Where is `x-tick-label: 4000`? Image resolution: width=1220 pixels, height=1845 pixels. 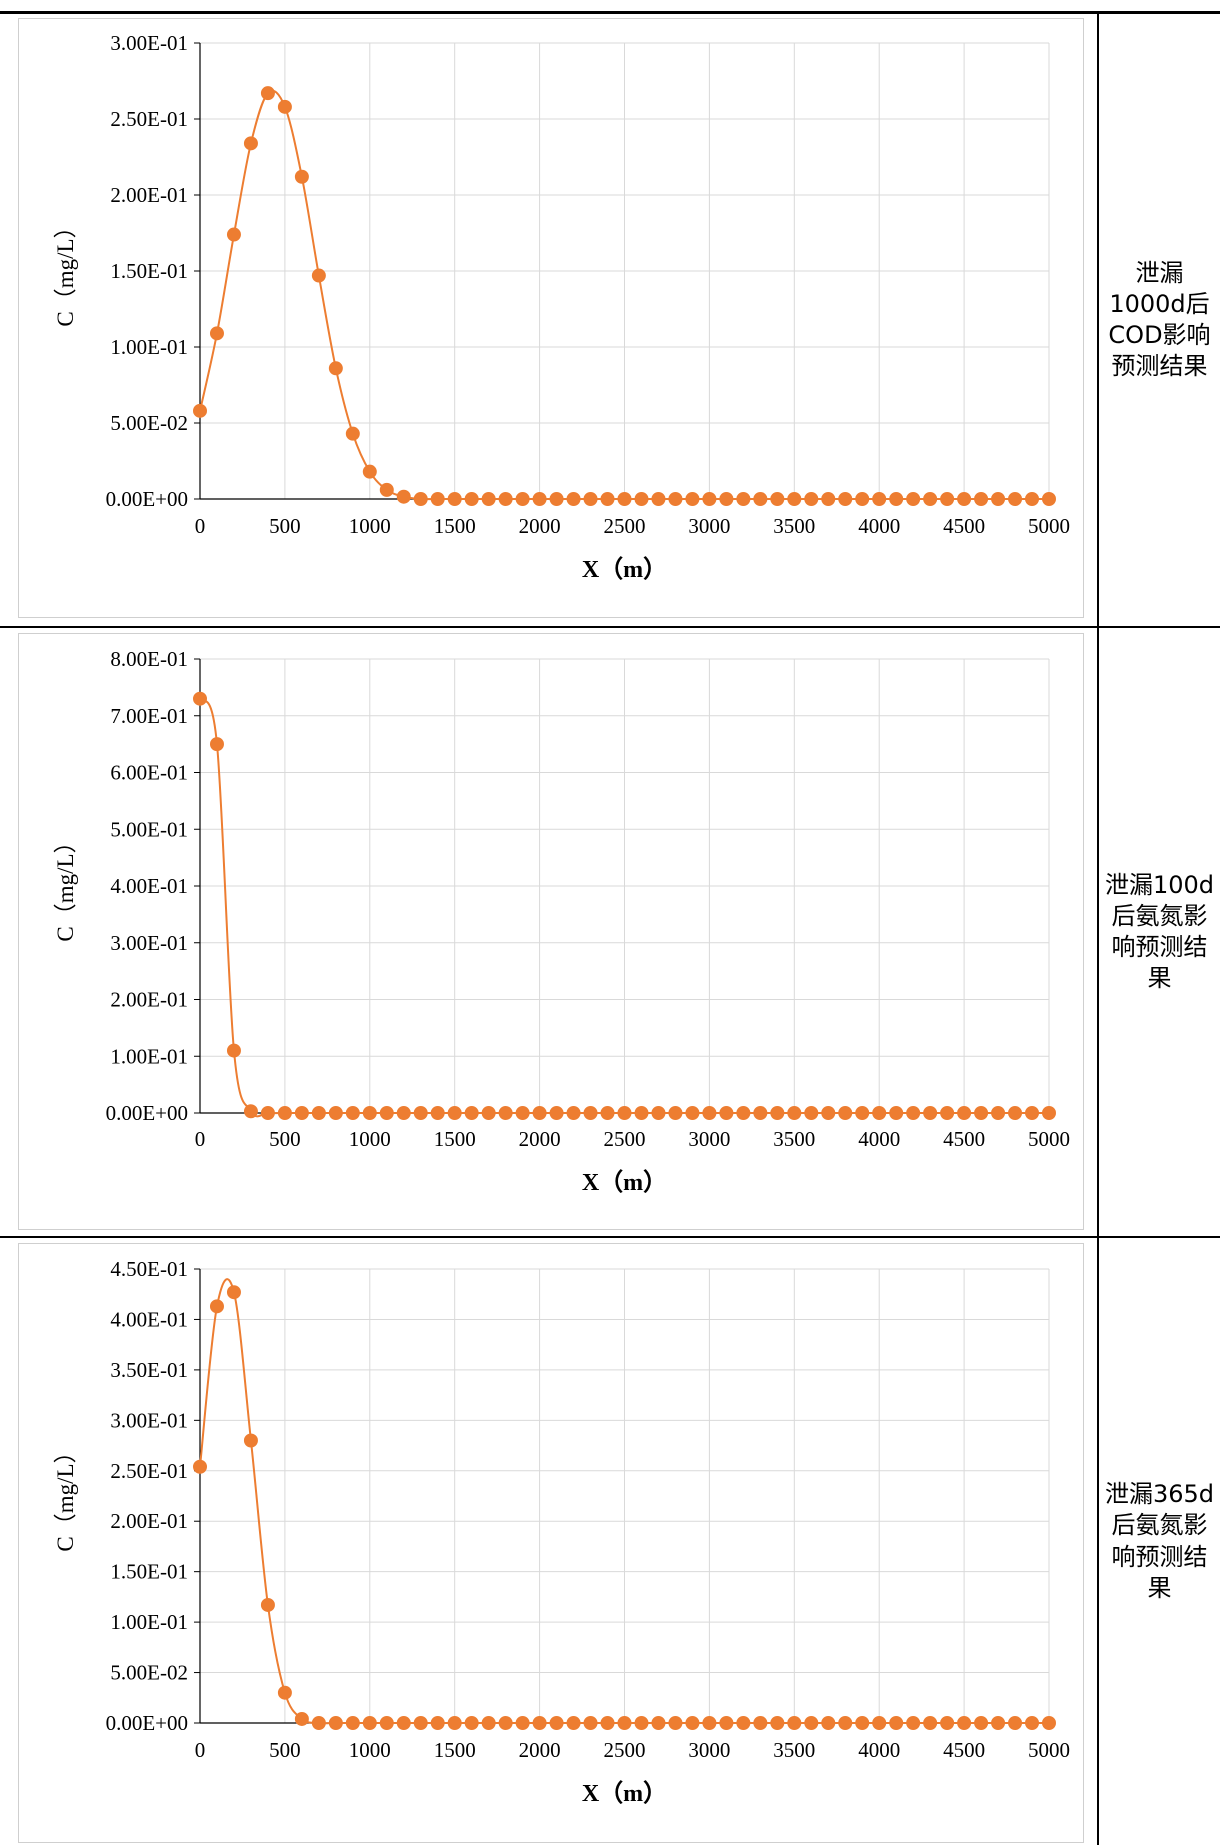 x-tick-label: 4000 is located at coordinates (879, 1139).